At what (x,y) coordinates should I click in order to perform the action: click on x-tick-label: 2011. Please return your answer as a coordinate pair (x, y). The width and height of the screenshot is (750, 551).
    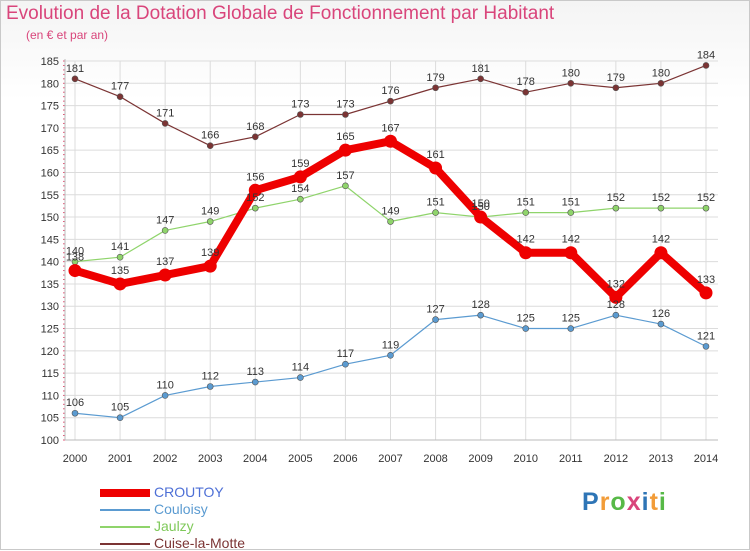
    Looking at the image, I should click on (571, 459).